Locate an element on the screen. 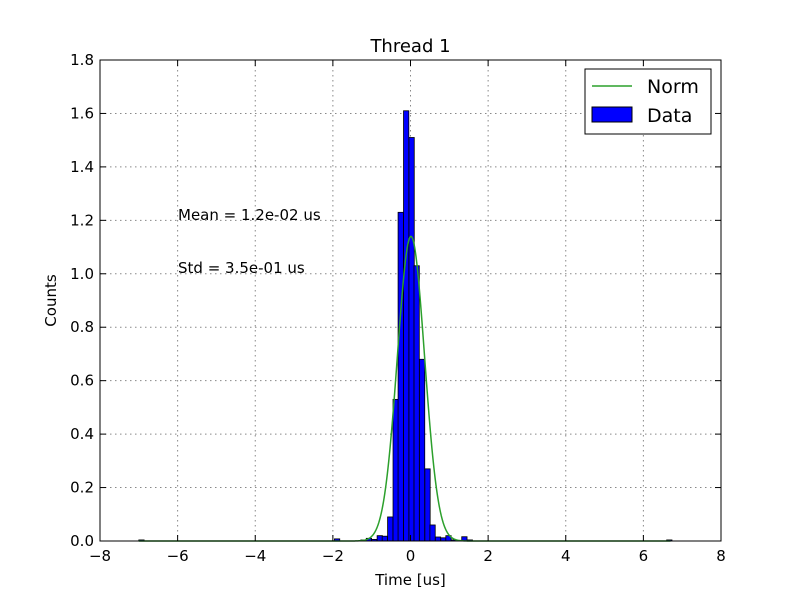 The width and height of the screenshot is (801, 601). y-tick-label: 0.2 is located at coordinates (82, 488).